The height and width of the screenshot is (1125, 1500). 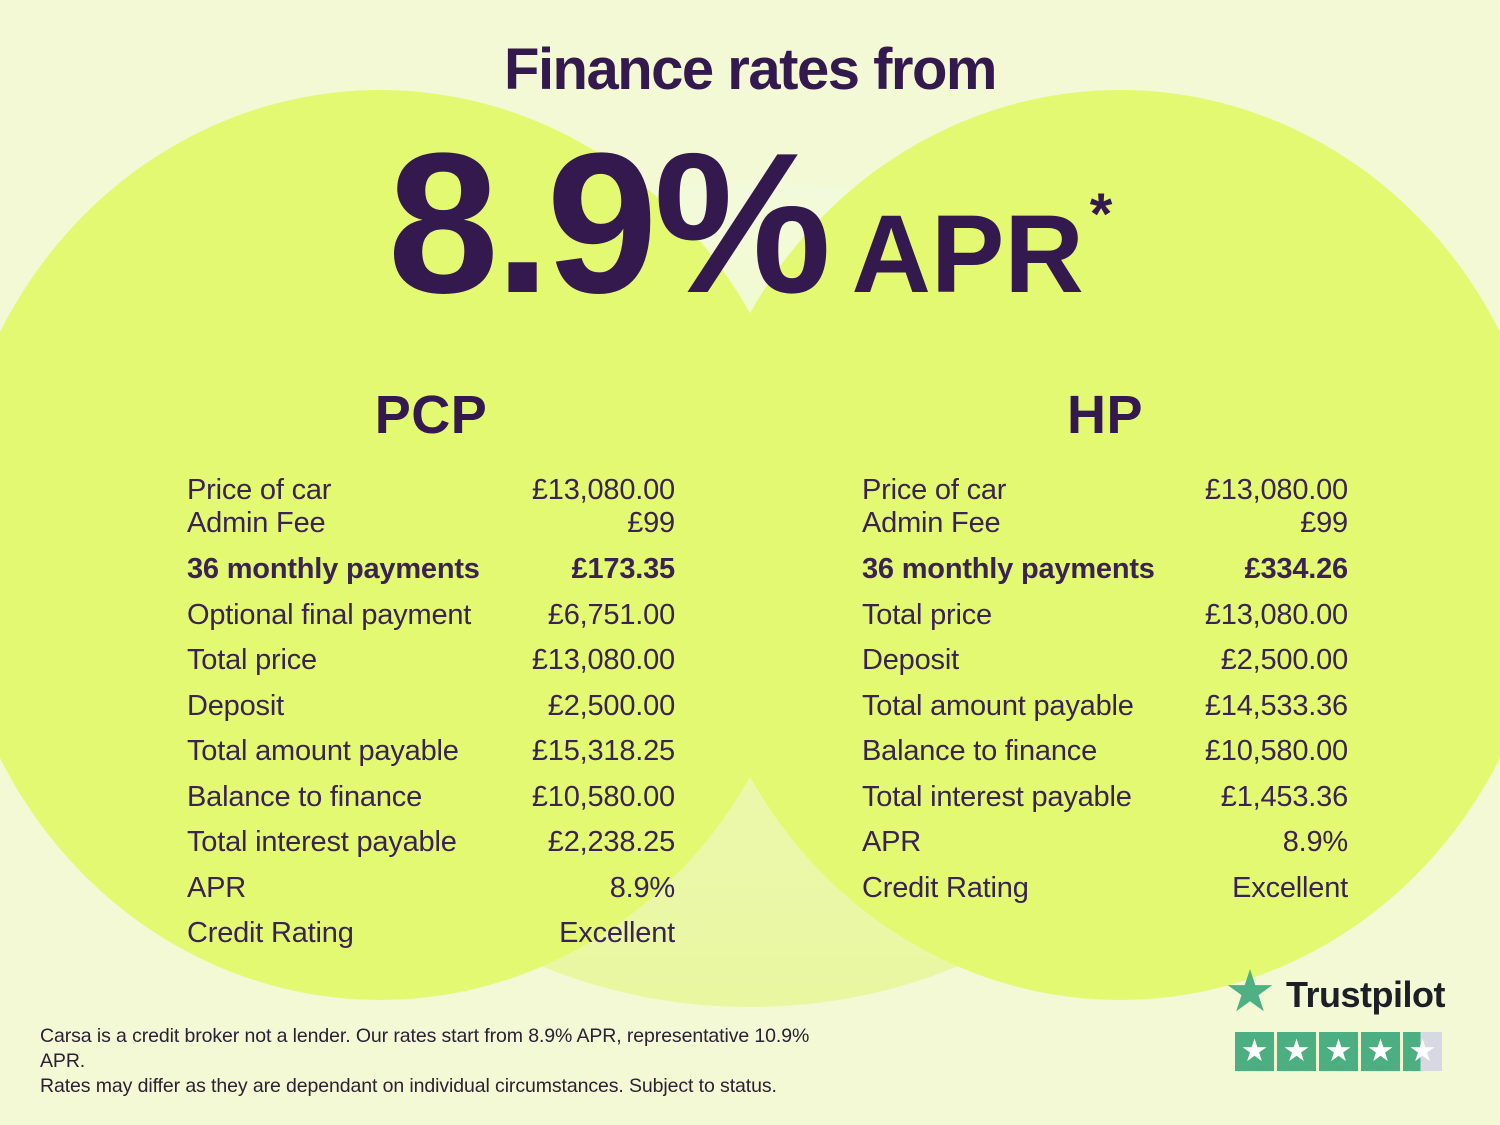 I want to click on row-value: £2,238.25, so click(x=611, y=842).